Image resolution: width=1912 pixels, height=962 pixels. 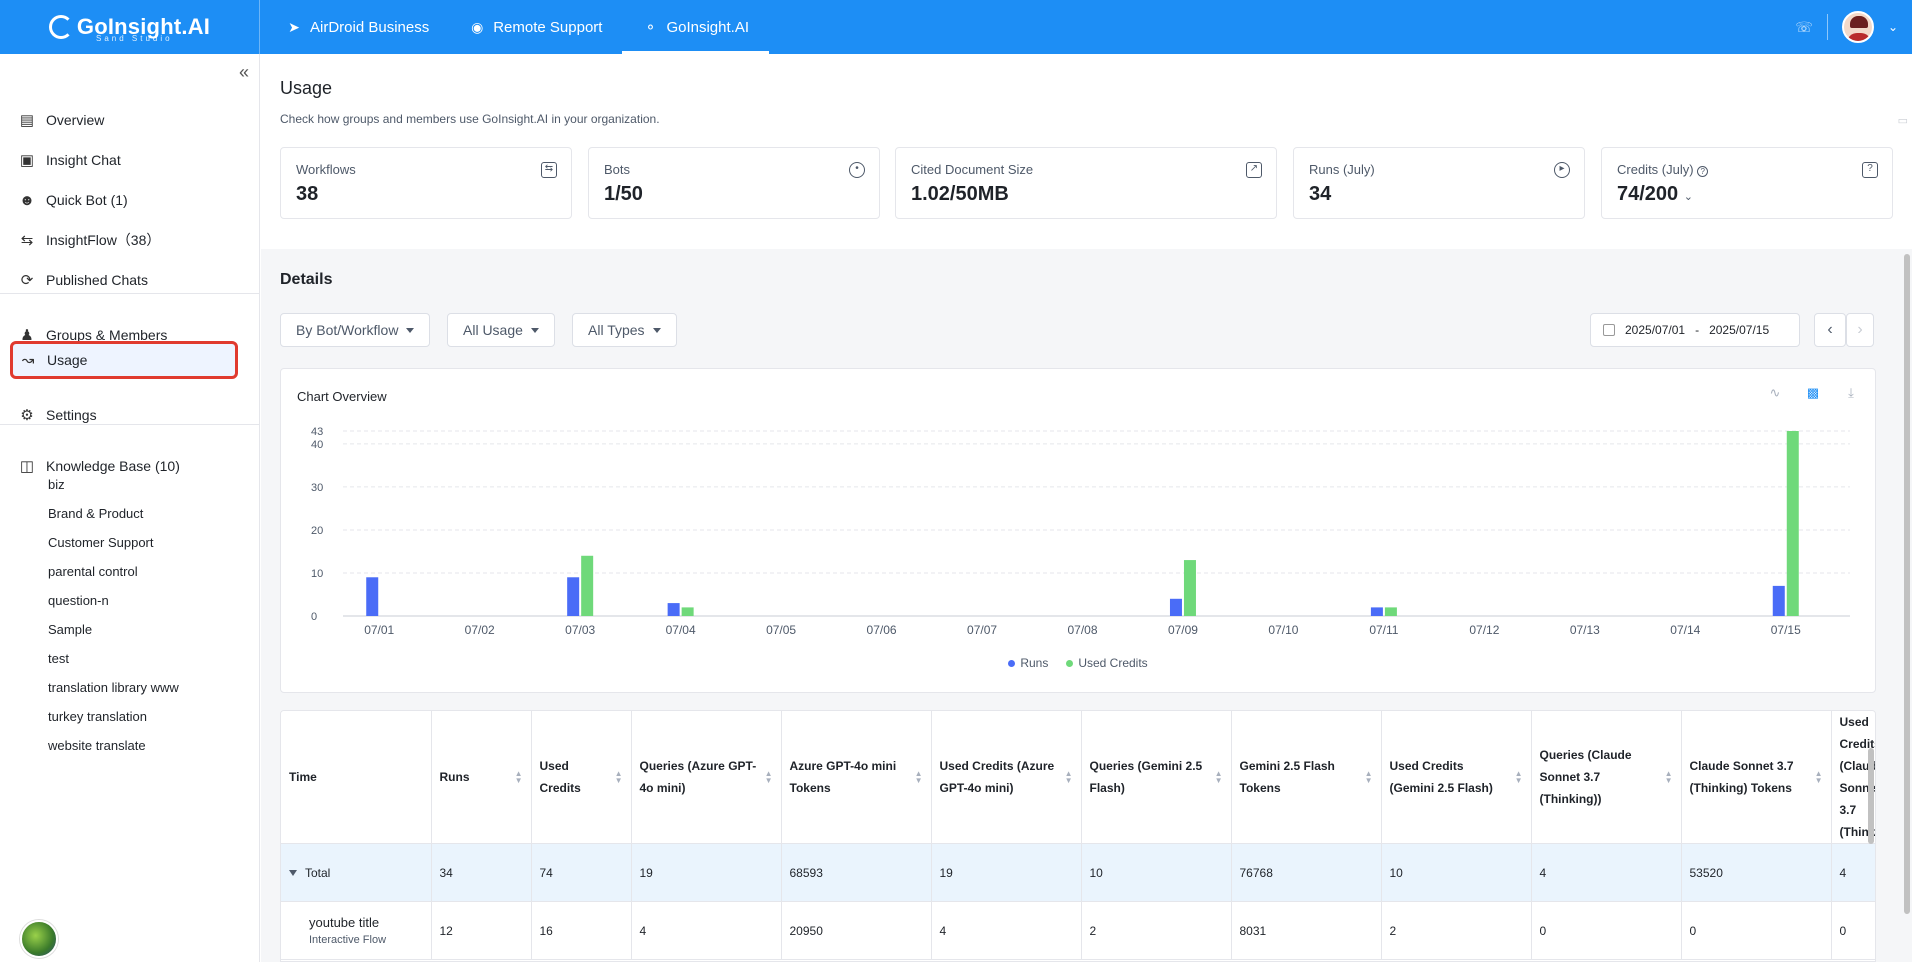 I want to click on column-header: Queries (Gemini 2.5 Flash) ▲ ▼, so click(x=1156, y=777).